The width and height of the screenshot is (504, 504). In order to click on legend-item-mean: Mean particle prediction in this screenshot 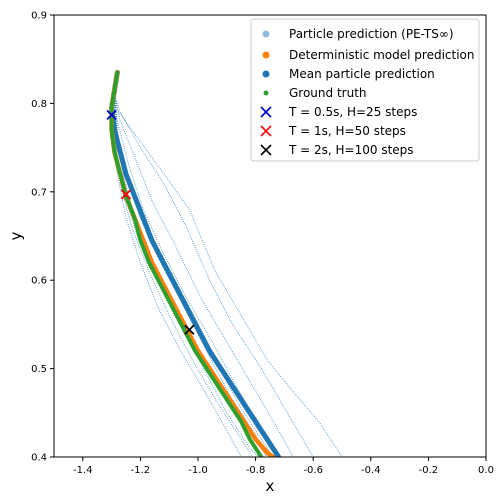, I will do `click(348, 74)`.